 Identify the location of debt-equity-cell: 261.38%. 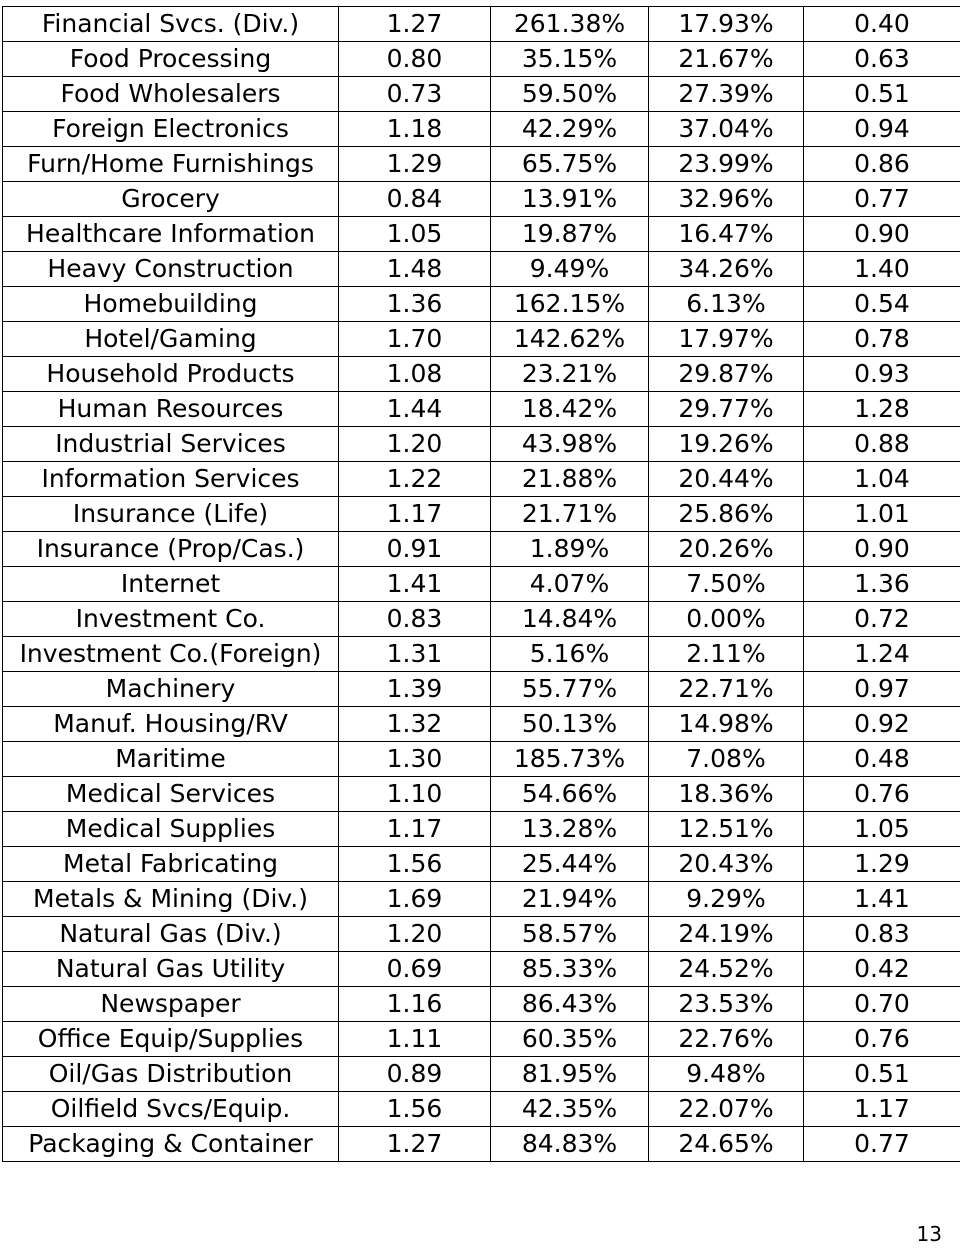
(569, 24).